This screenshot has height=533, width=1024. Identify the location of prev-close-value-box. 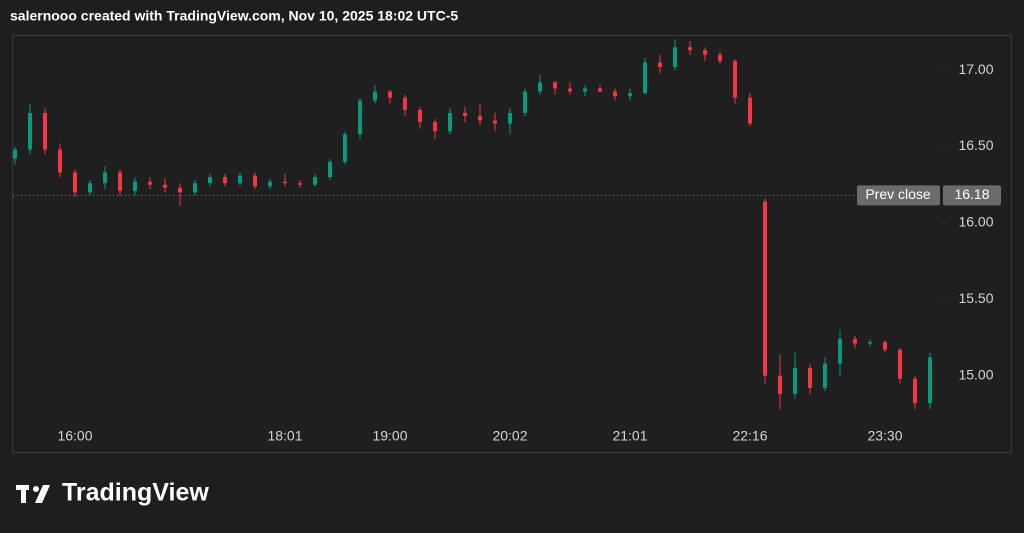
(972, 195).